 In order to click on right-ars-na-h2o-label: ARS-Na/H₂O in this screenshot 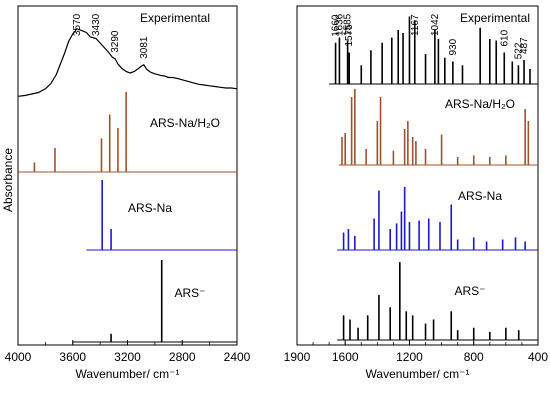, I will do `click(480, 104)`.